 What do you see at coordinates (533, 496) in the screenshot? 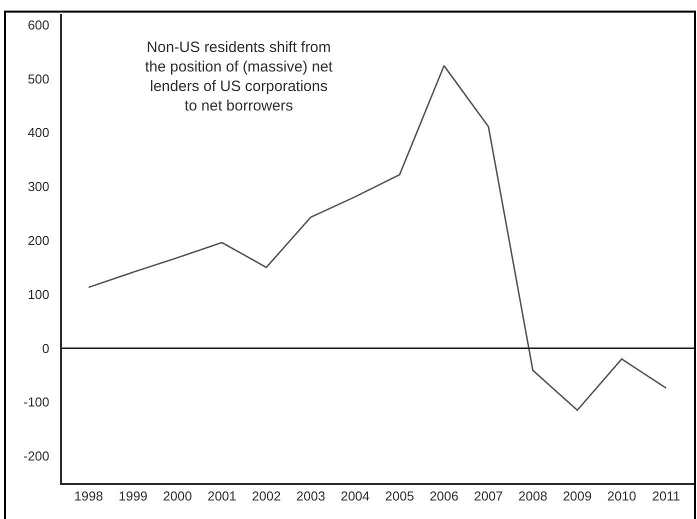
I see `x-tick-label: 2008` at bounding box center [533, 496].